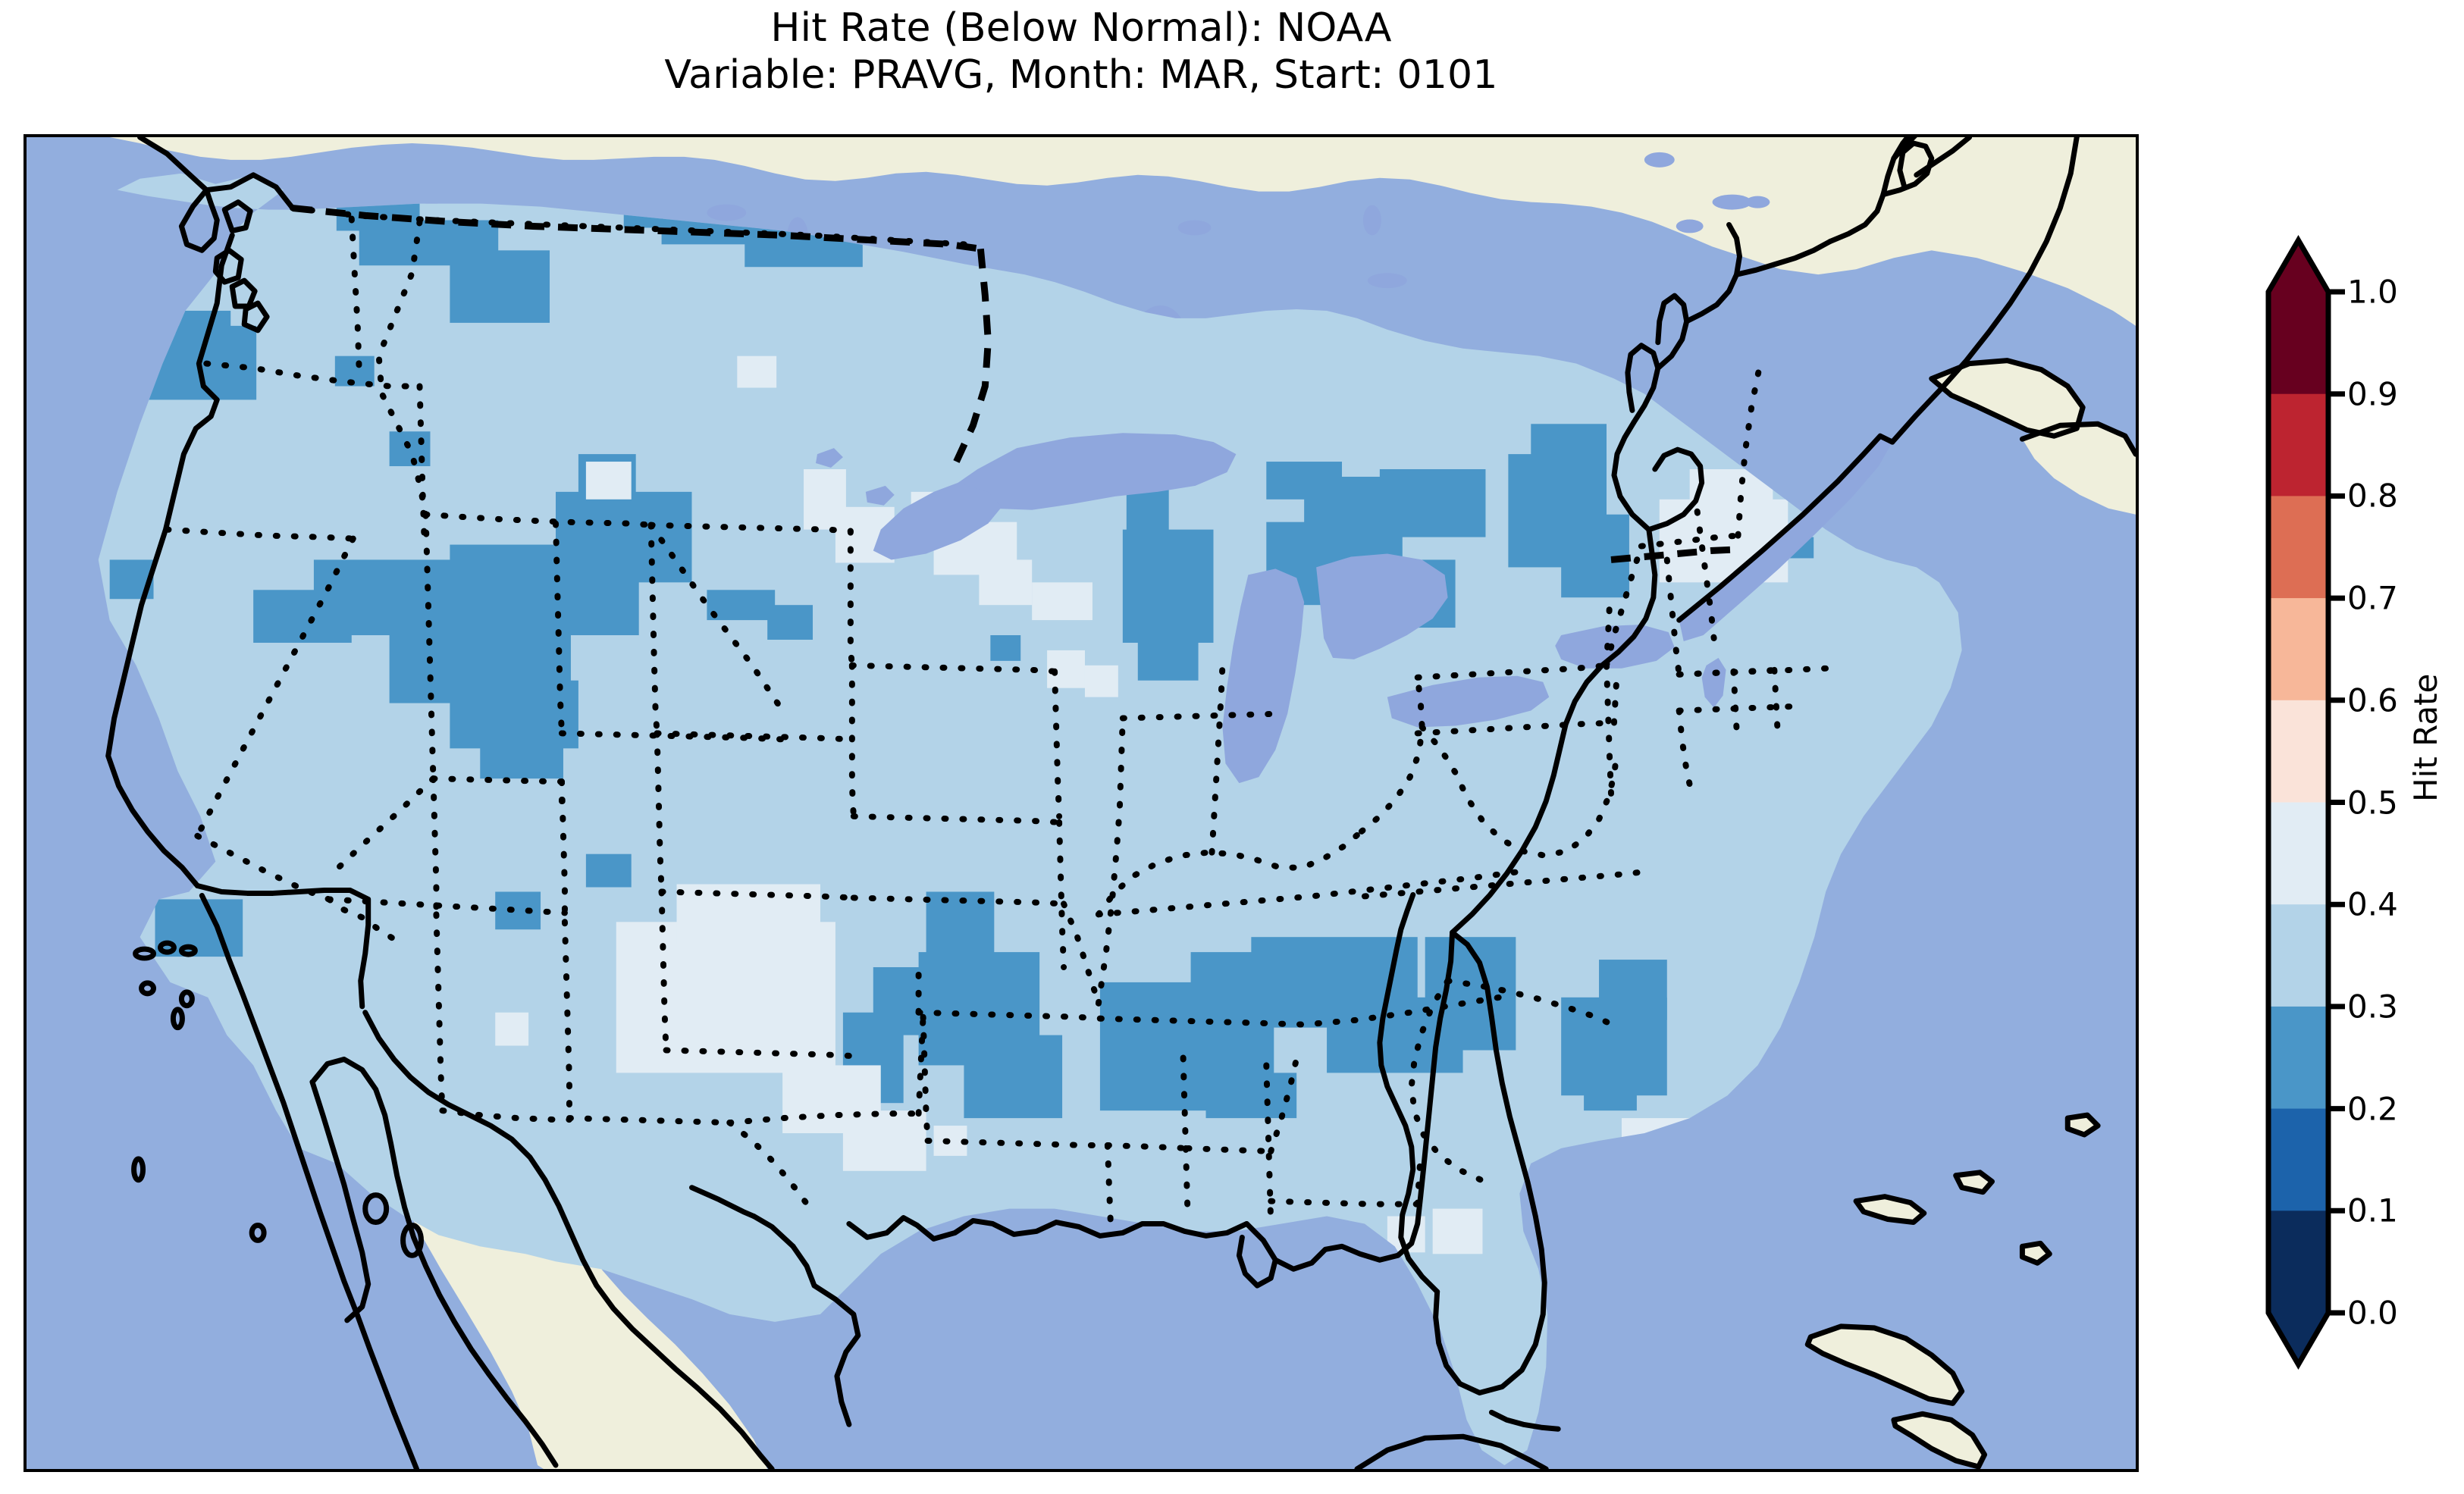  What do you see at coordinates (2305, 802) in the screenshot?
I see `colorbar-swatches` at bounding box center [2305, 802].